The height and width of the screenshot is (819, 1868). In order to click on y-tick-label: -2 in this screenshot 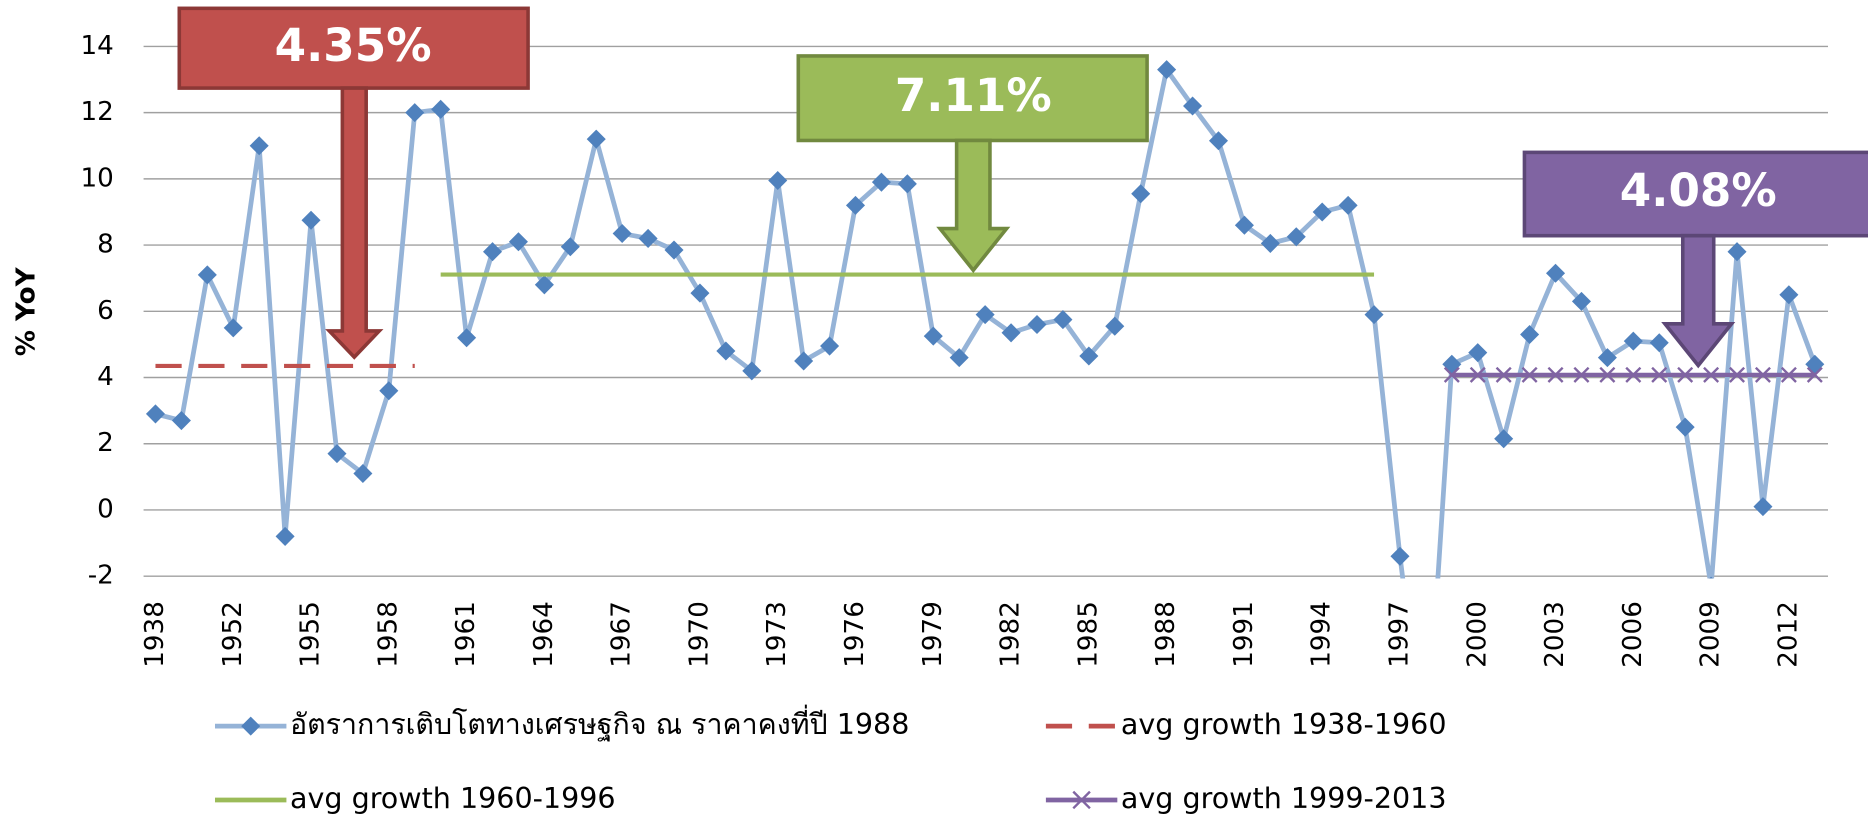, I will do `click(101, 576)`.